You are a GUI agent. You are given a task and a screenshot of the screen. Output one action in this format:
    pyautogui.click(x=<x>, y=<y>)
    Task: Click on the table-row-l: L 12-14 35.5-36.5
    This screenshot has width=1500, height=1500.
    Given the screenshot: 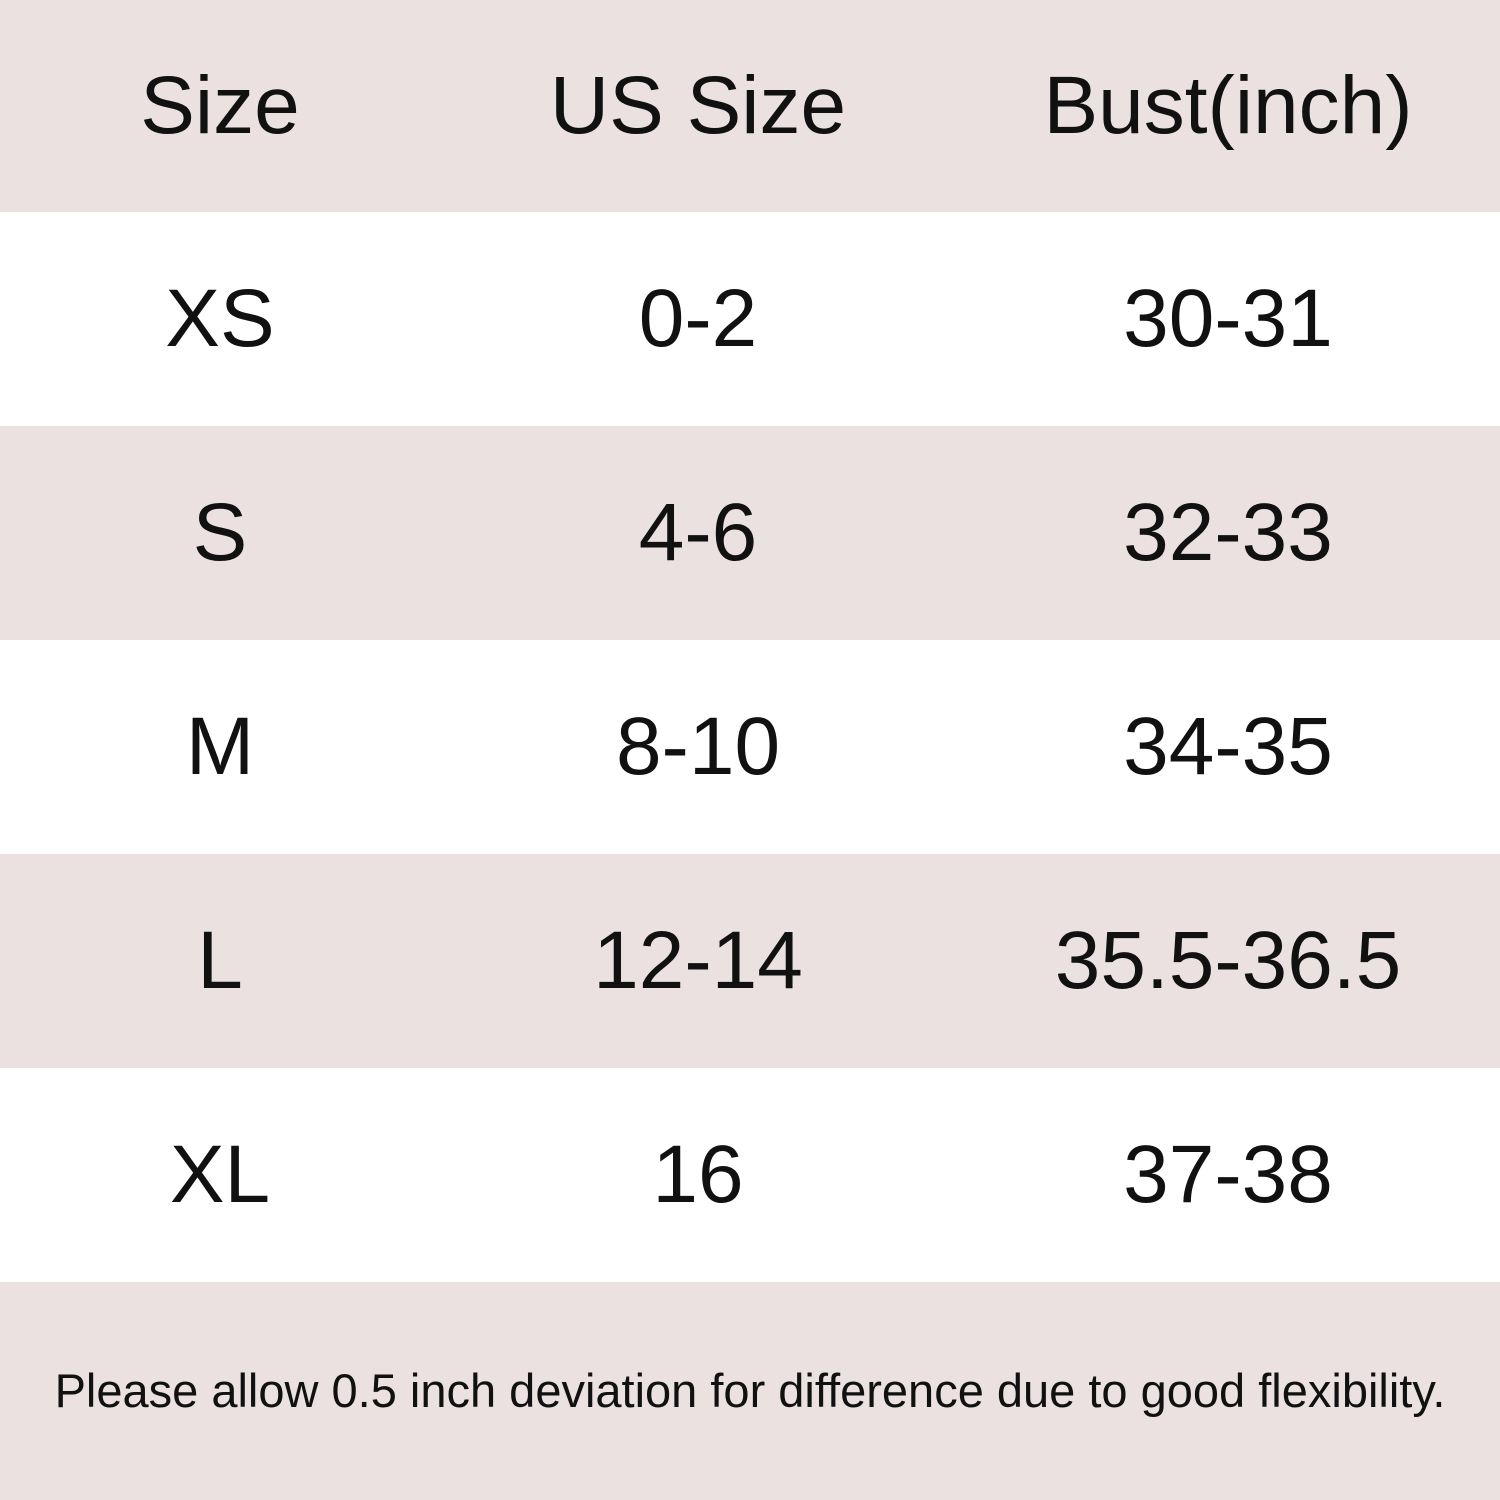 What is the action you would take?
    pyautogui.click(x=750, y=961)
    